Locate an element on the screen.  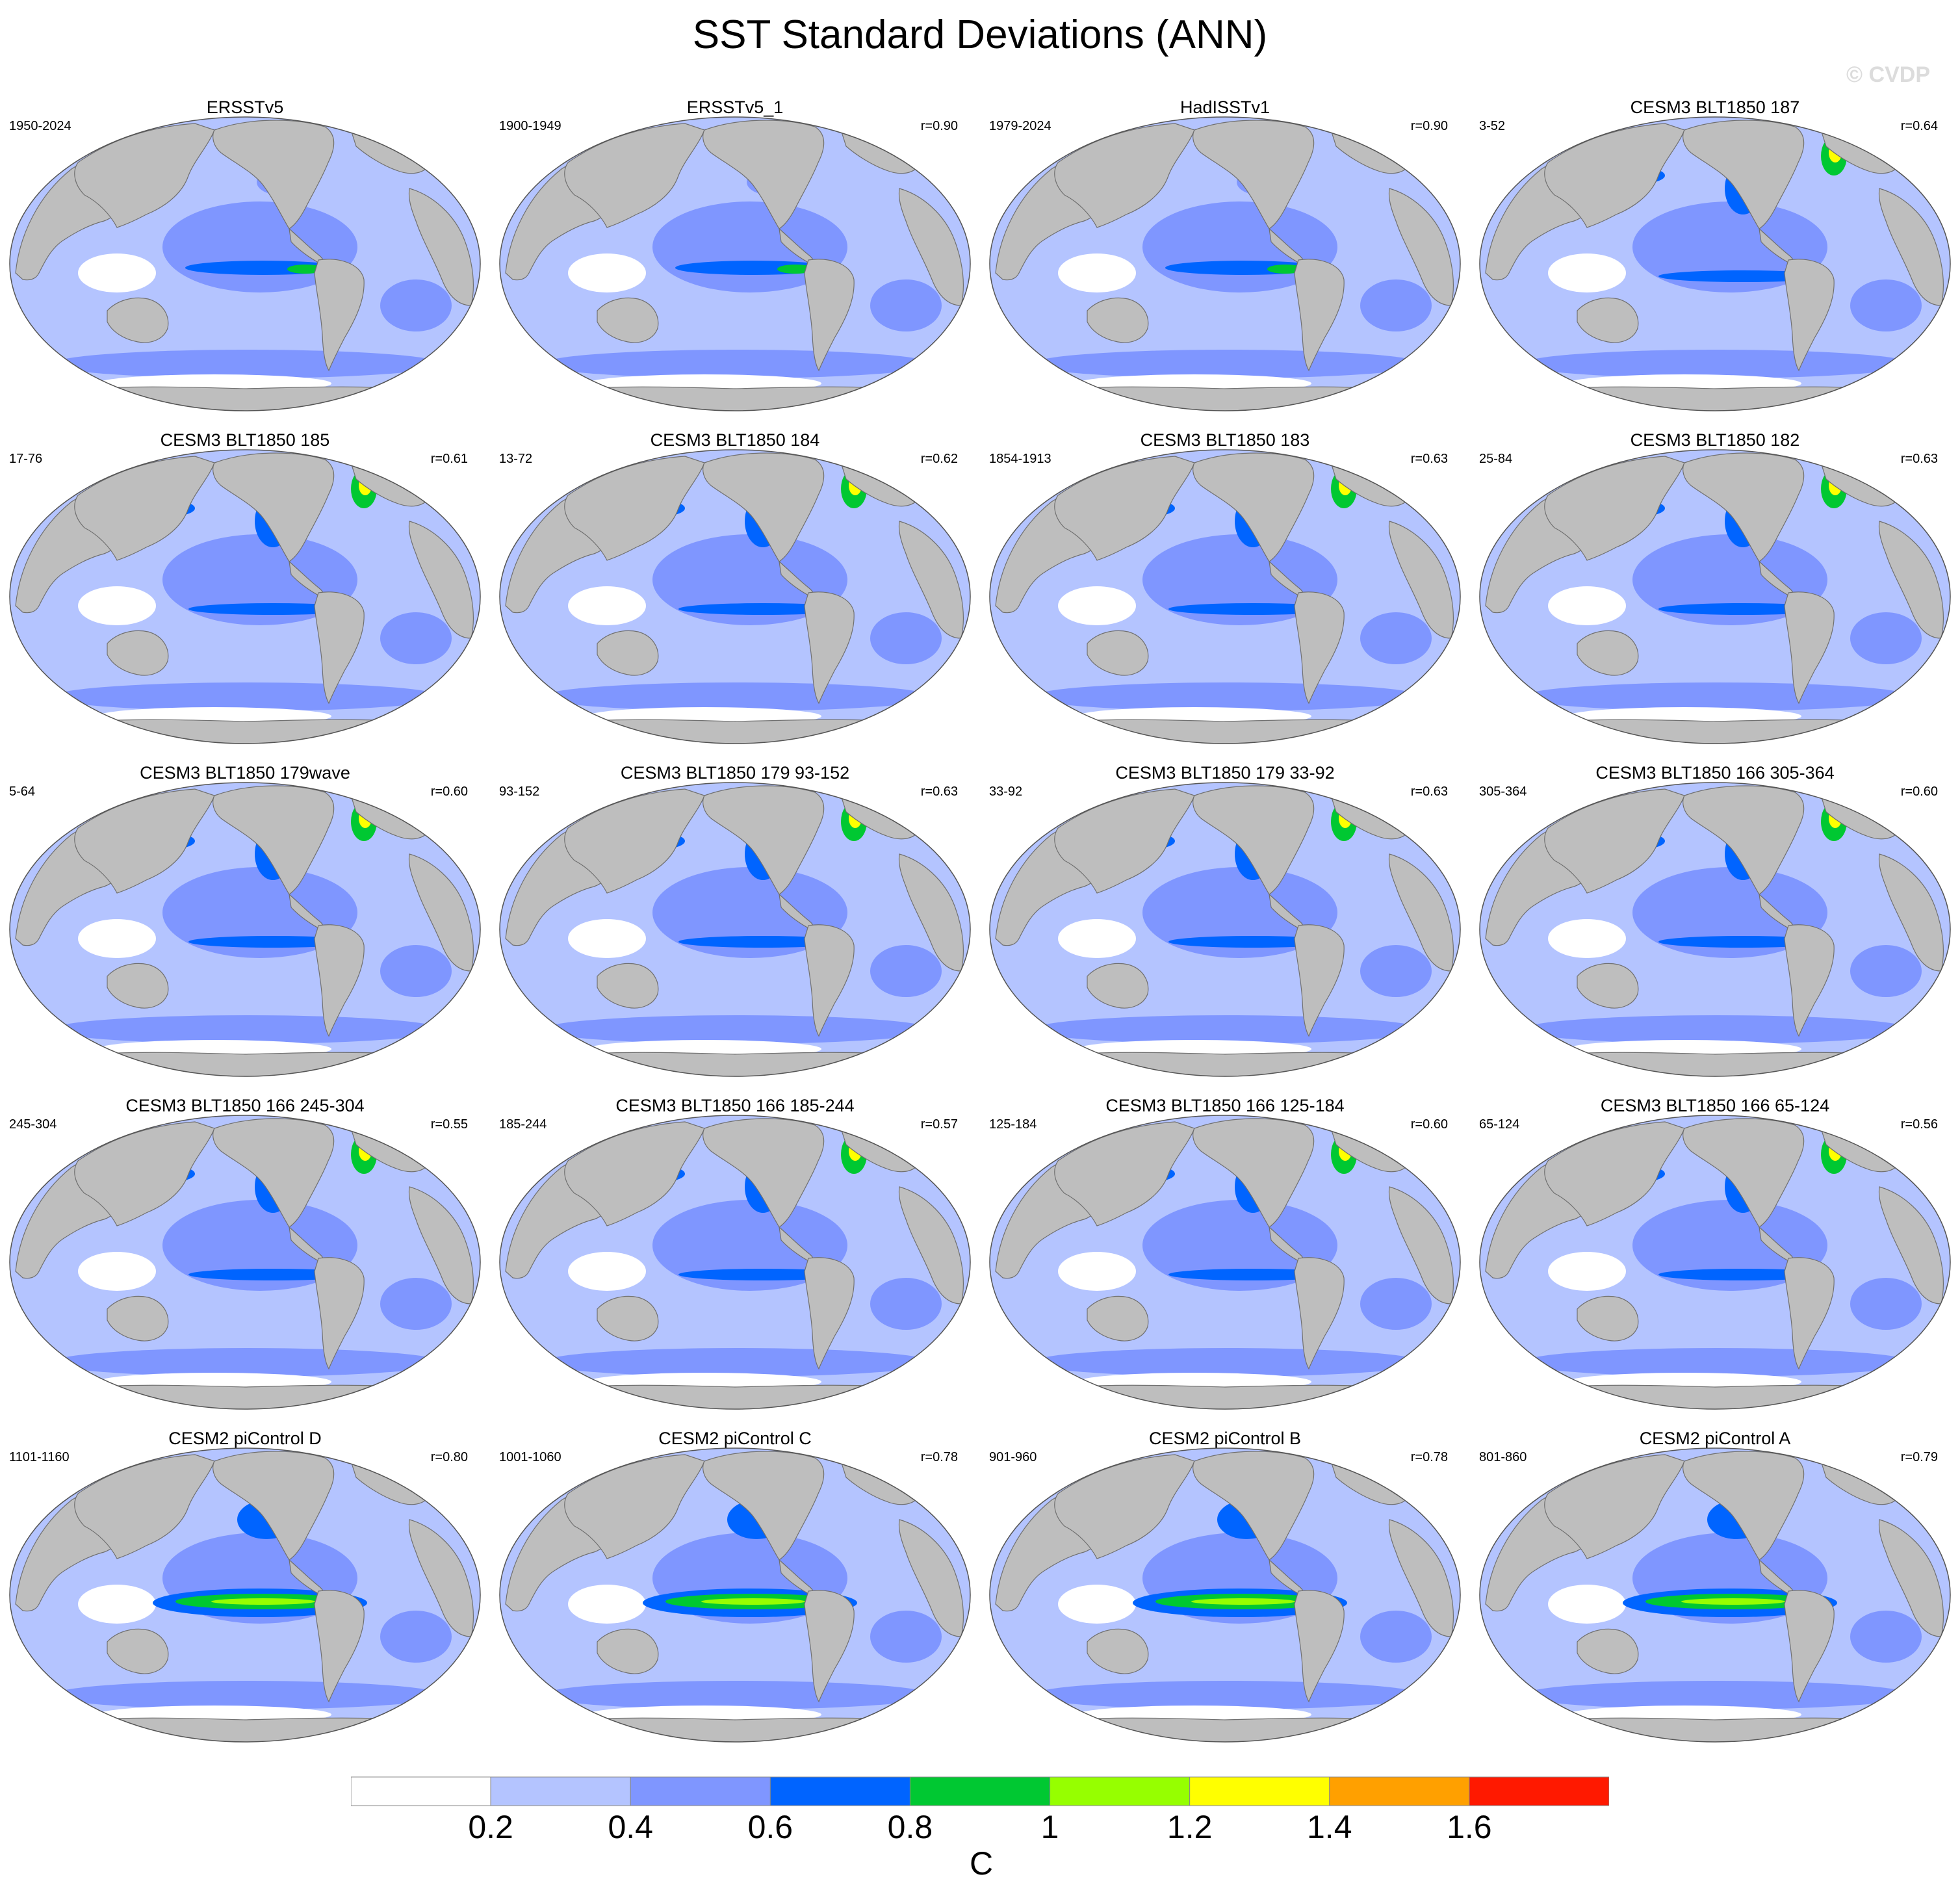
colorbar-tick-label: 1 is located at coordinates (1049, 1827).